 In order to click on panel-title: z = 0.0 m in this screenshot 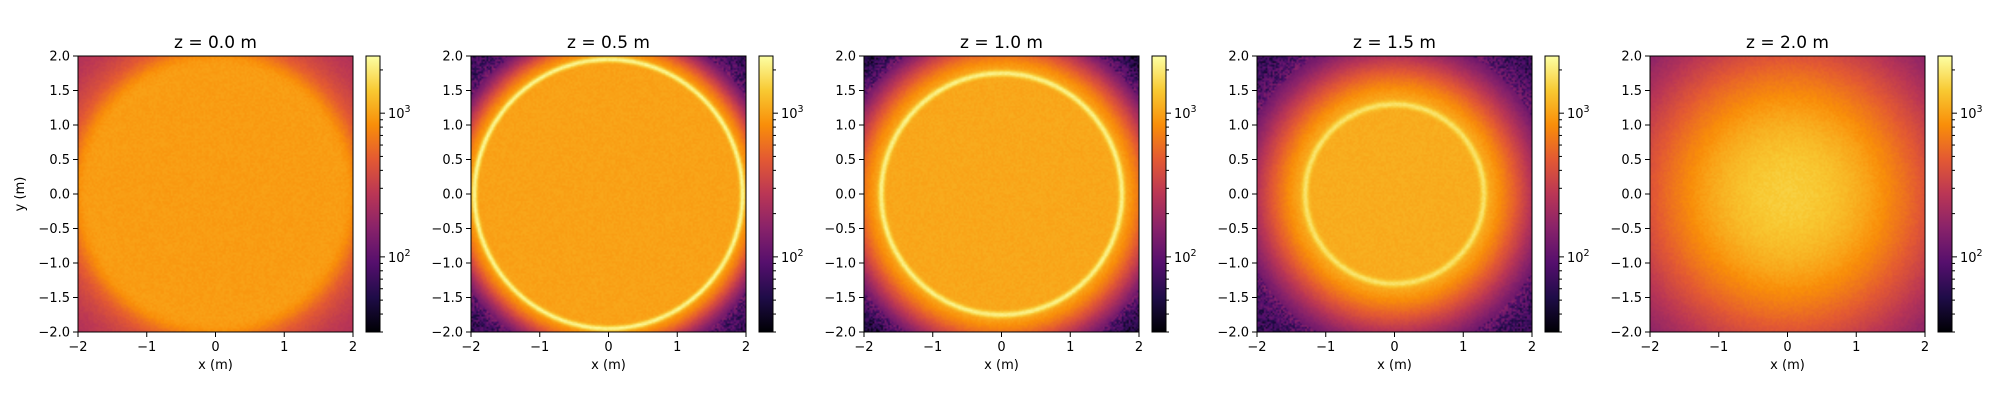, I will do `click(215, 43)`.